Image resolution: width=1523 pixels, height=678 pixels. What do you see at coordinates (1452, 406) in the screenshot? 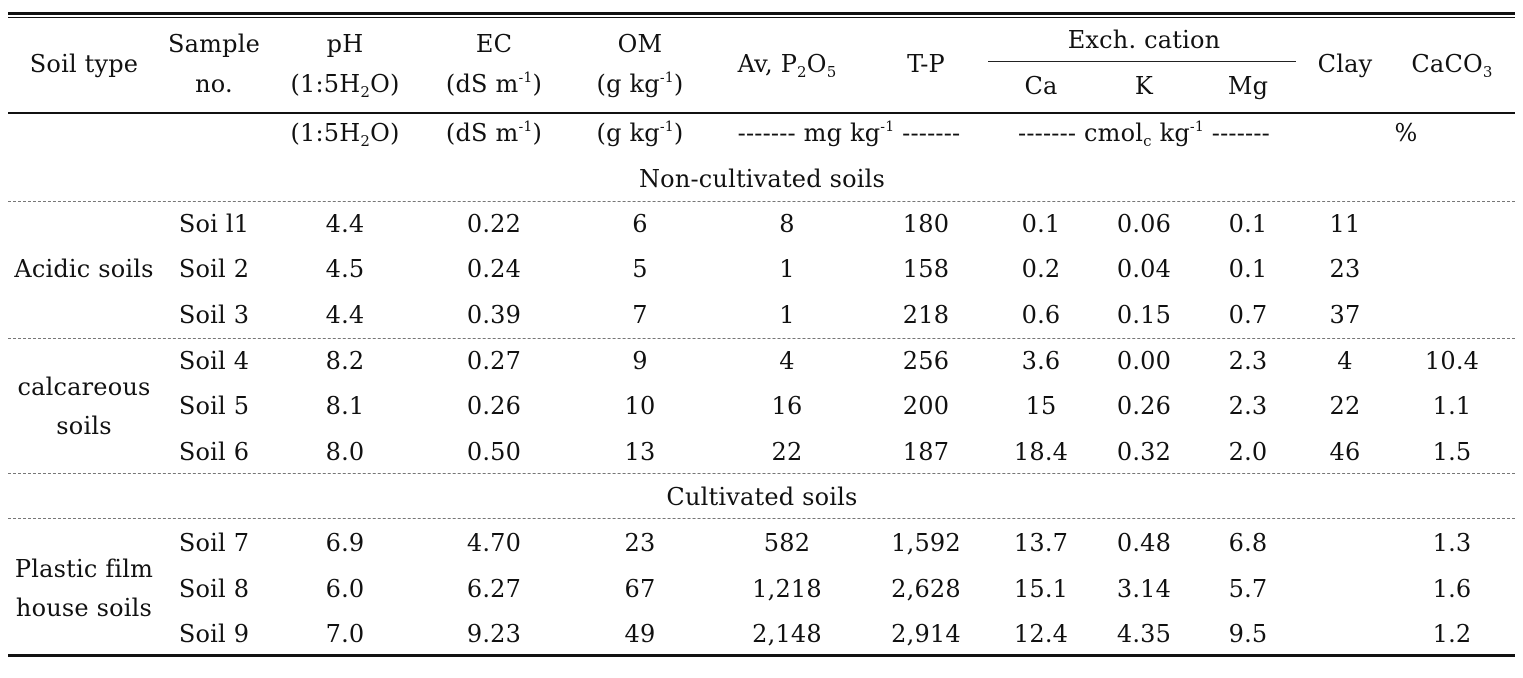
I see `cell-caco3: 1.1` at bounding box center [1452, 406].